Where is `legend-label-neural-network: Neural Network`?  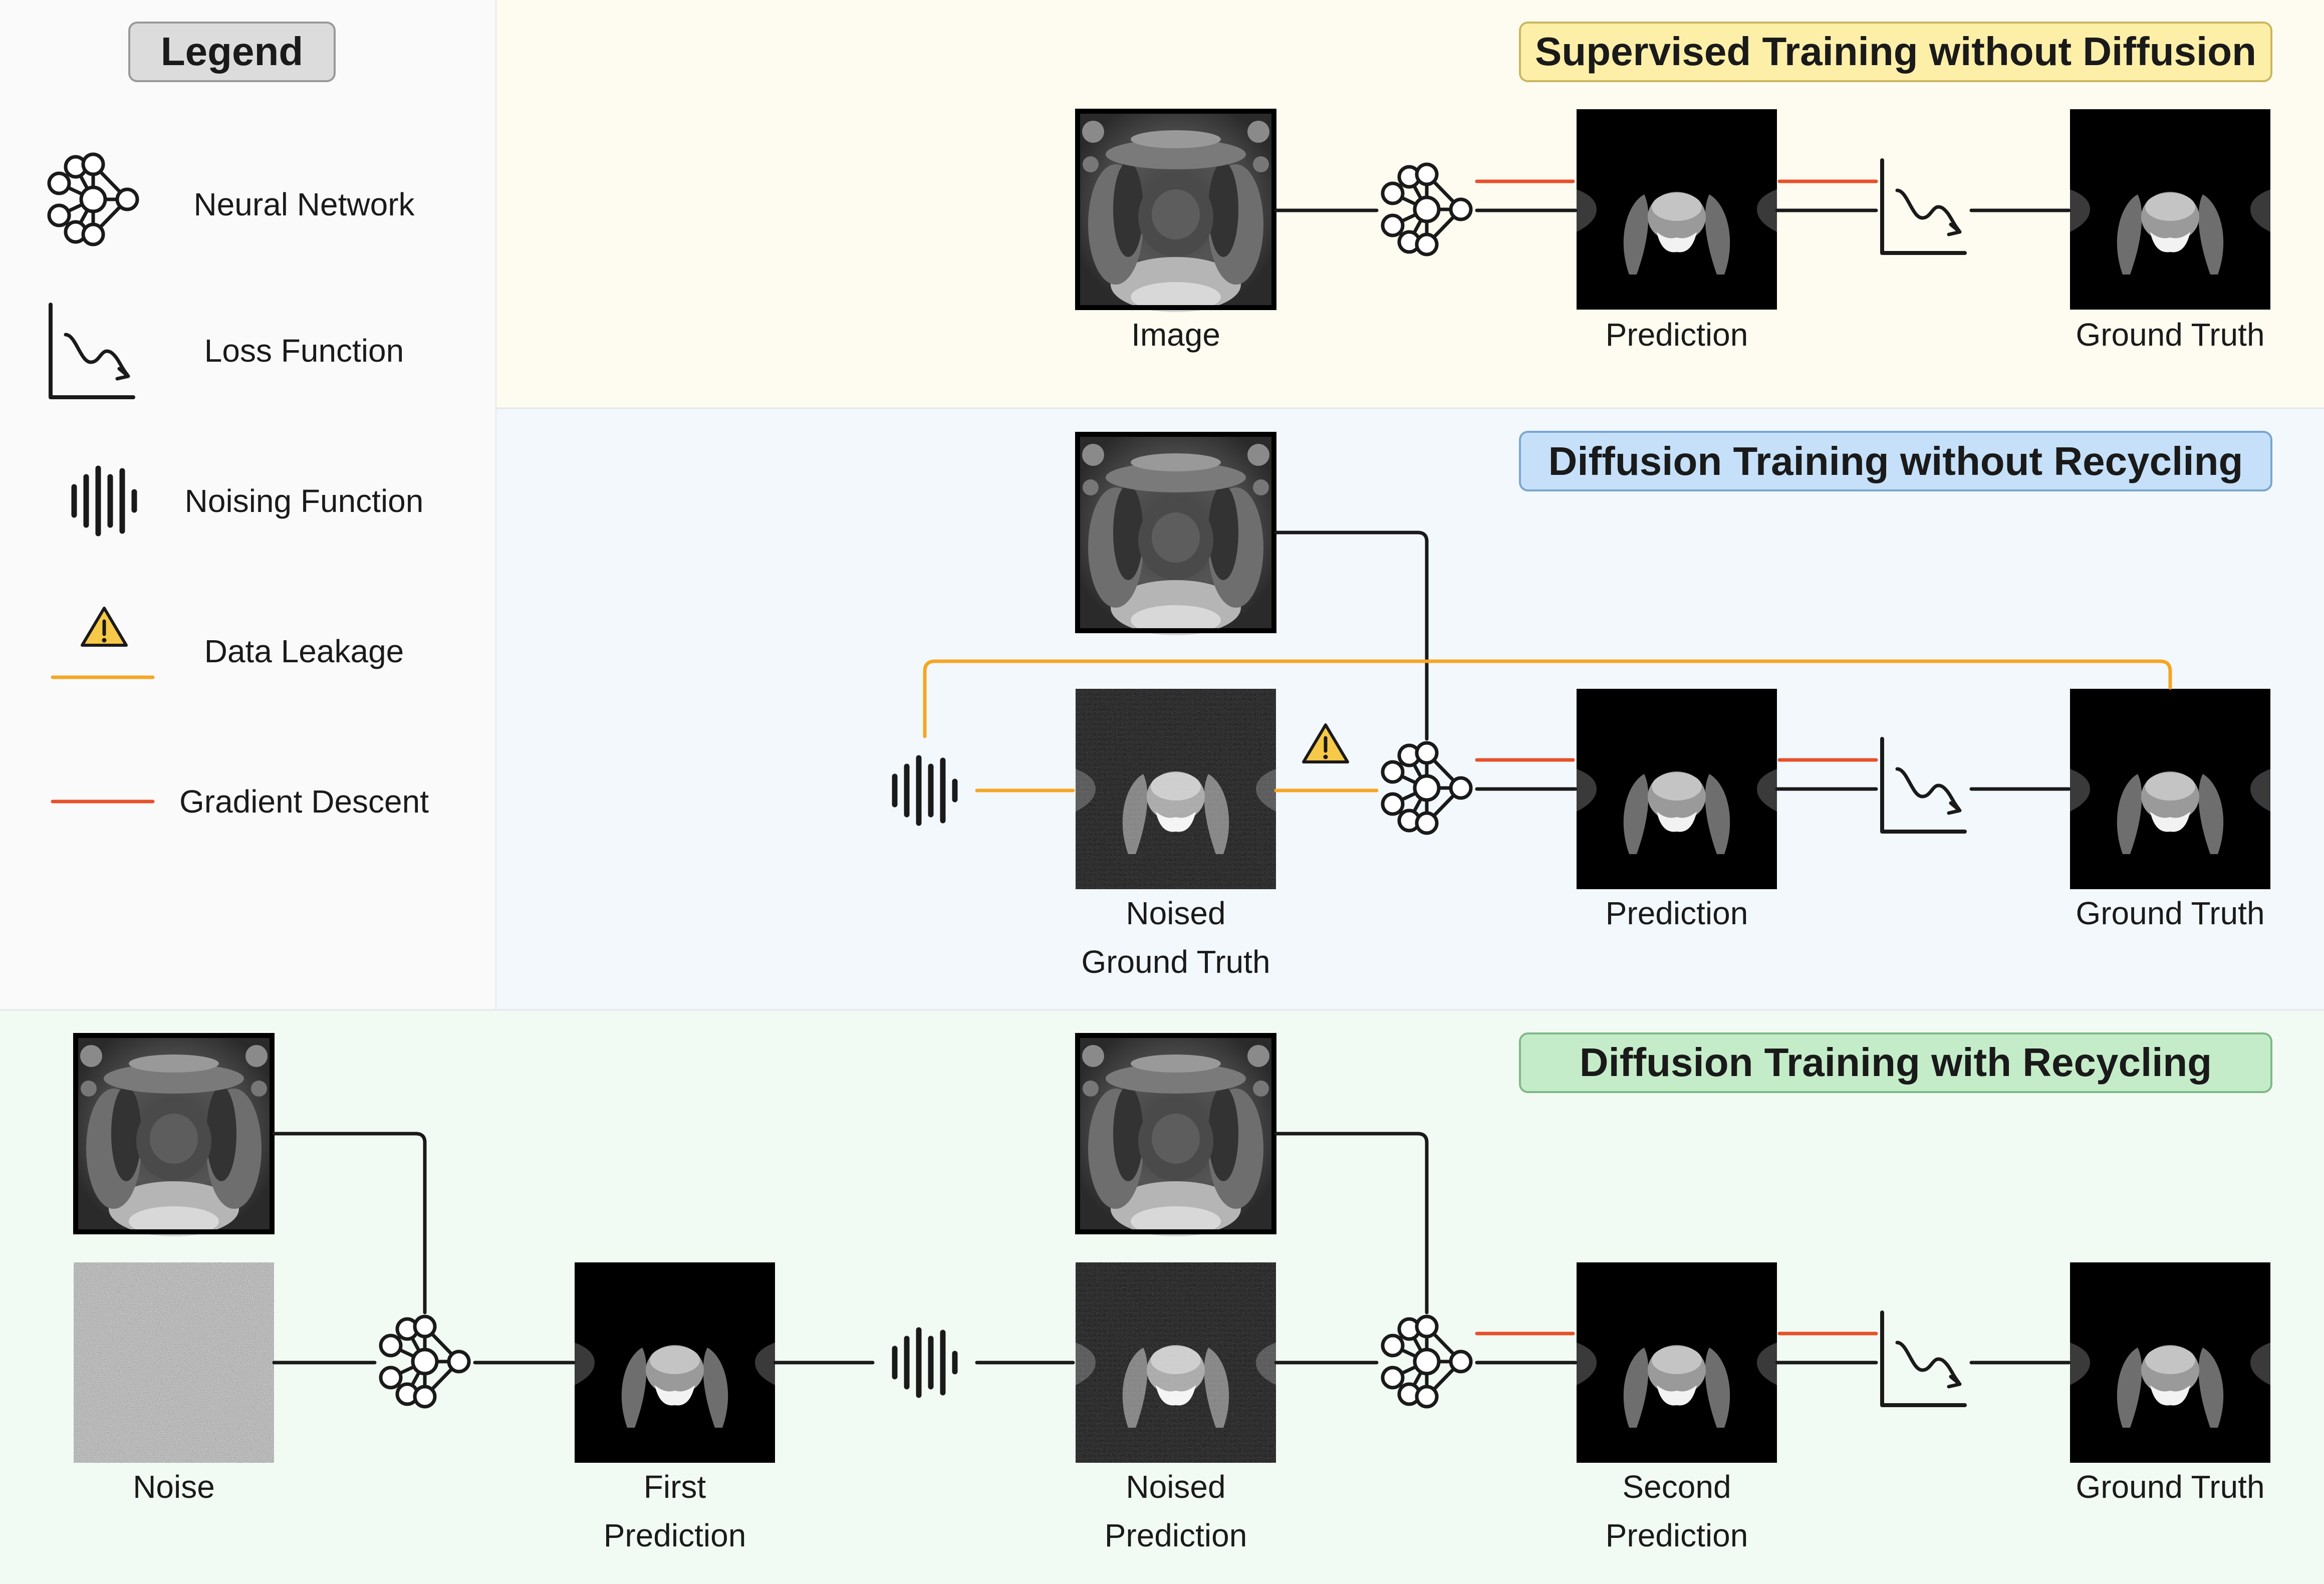
legend-label-neural-network: Neural Network is located at coordinates (304, 204).